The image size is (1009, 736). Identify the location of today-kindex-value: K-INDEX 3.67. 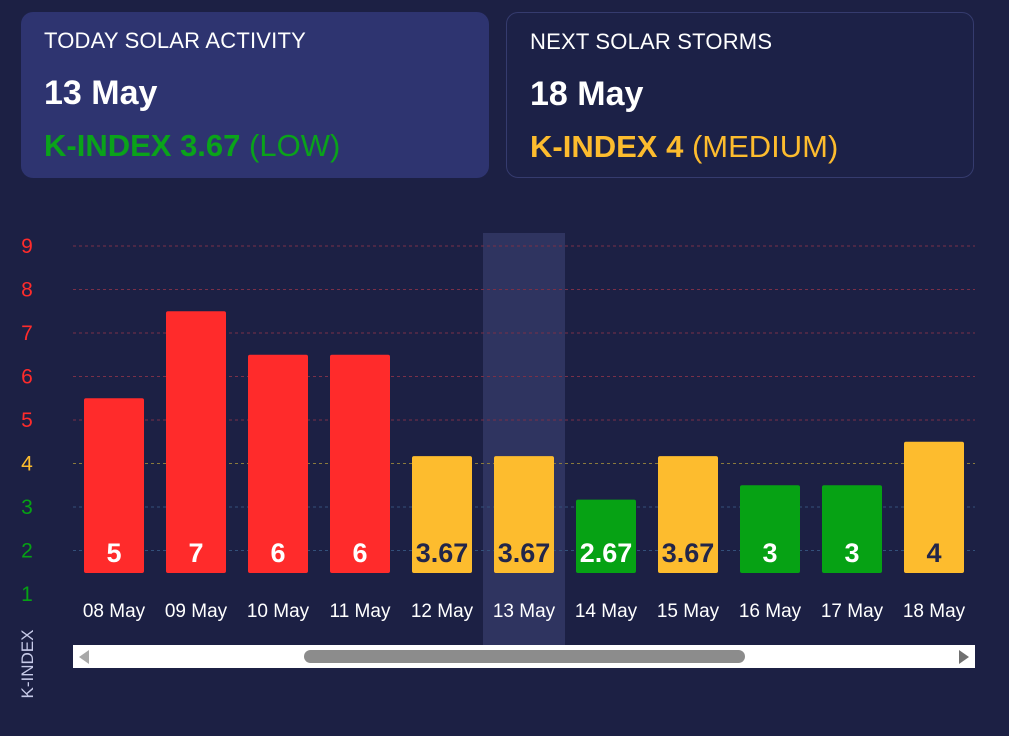
(142, 145).